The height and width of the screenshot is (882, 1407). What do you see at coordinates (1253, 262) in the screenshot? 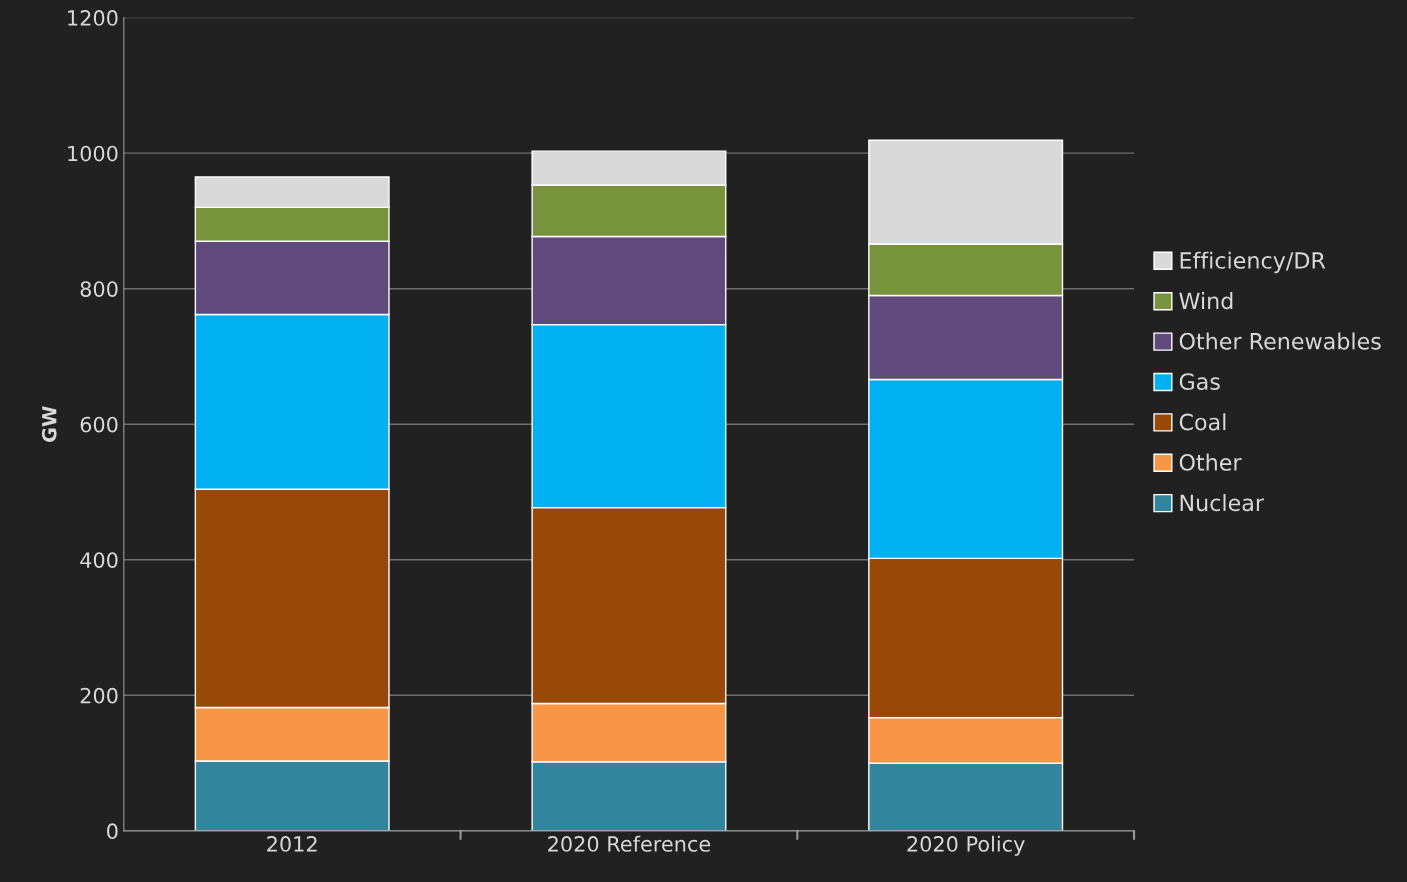
I see `legend-label: Efficiency/DR` at bounding box center [1253, 262].